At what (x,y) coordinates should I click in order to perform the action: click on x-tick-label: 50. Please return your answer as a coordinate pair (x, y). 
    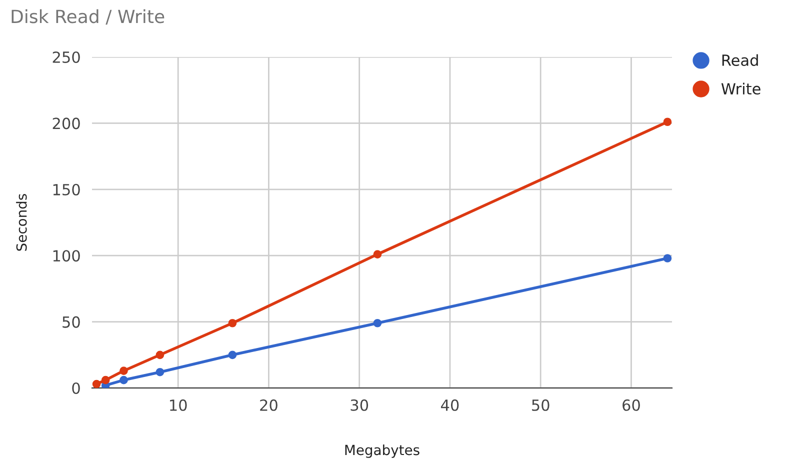
    Looking at the image, I should click on (541, 405).